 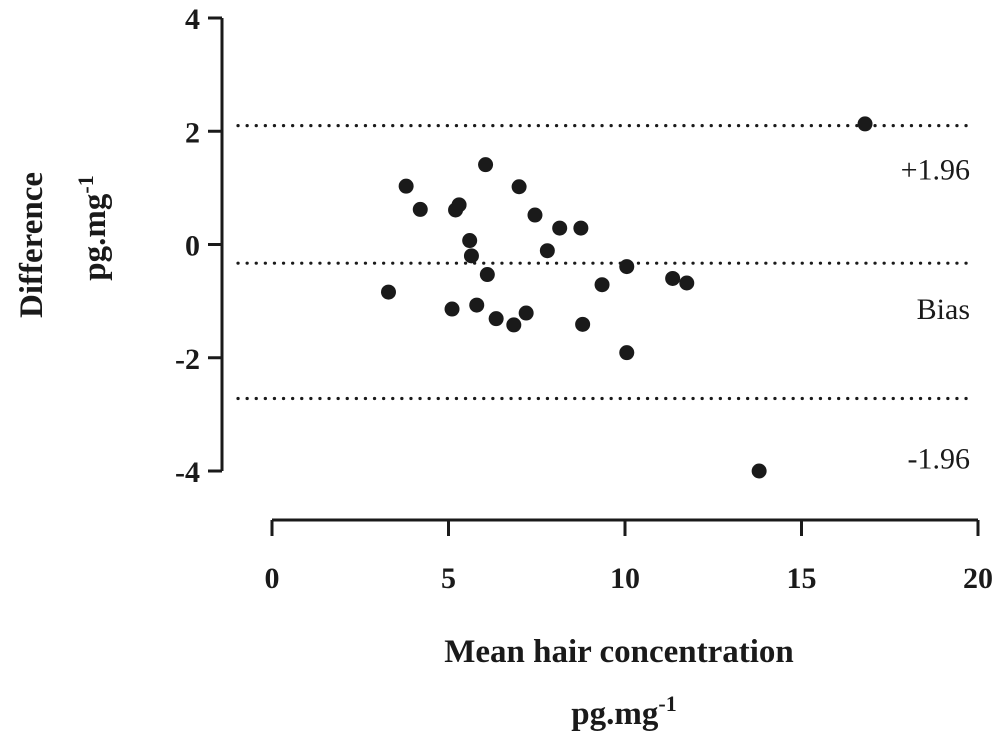 What do you see at coordinates (619, 652) in the screenshot?
I see `x-axis-title: Mean hair concentration` at bounding box center [619, 652].